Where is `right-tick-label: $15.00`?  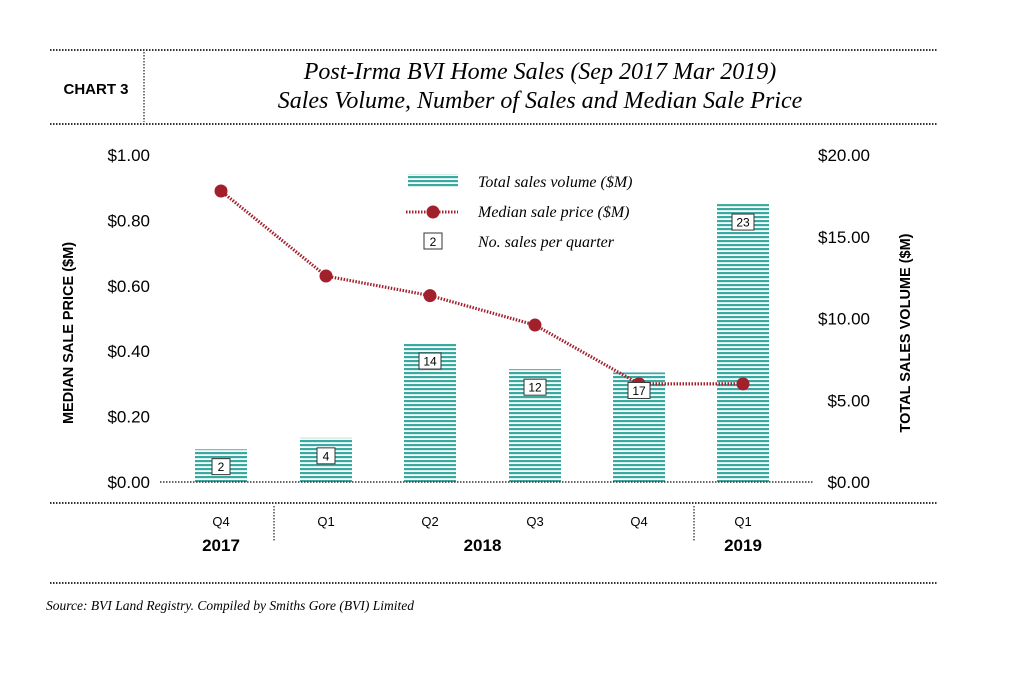
right-tick-label: $15.00 is located at coordinates (844, 237).